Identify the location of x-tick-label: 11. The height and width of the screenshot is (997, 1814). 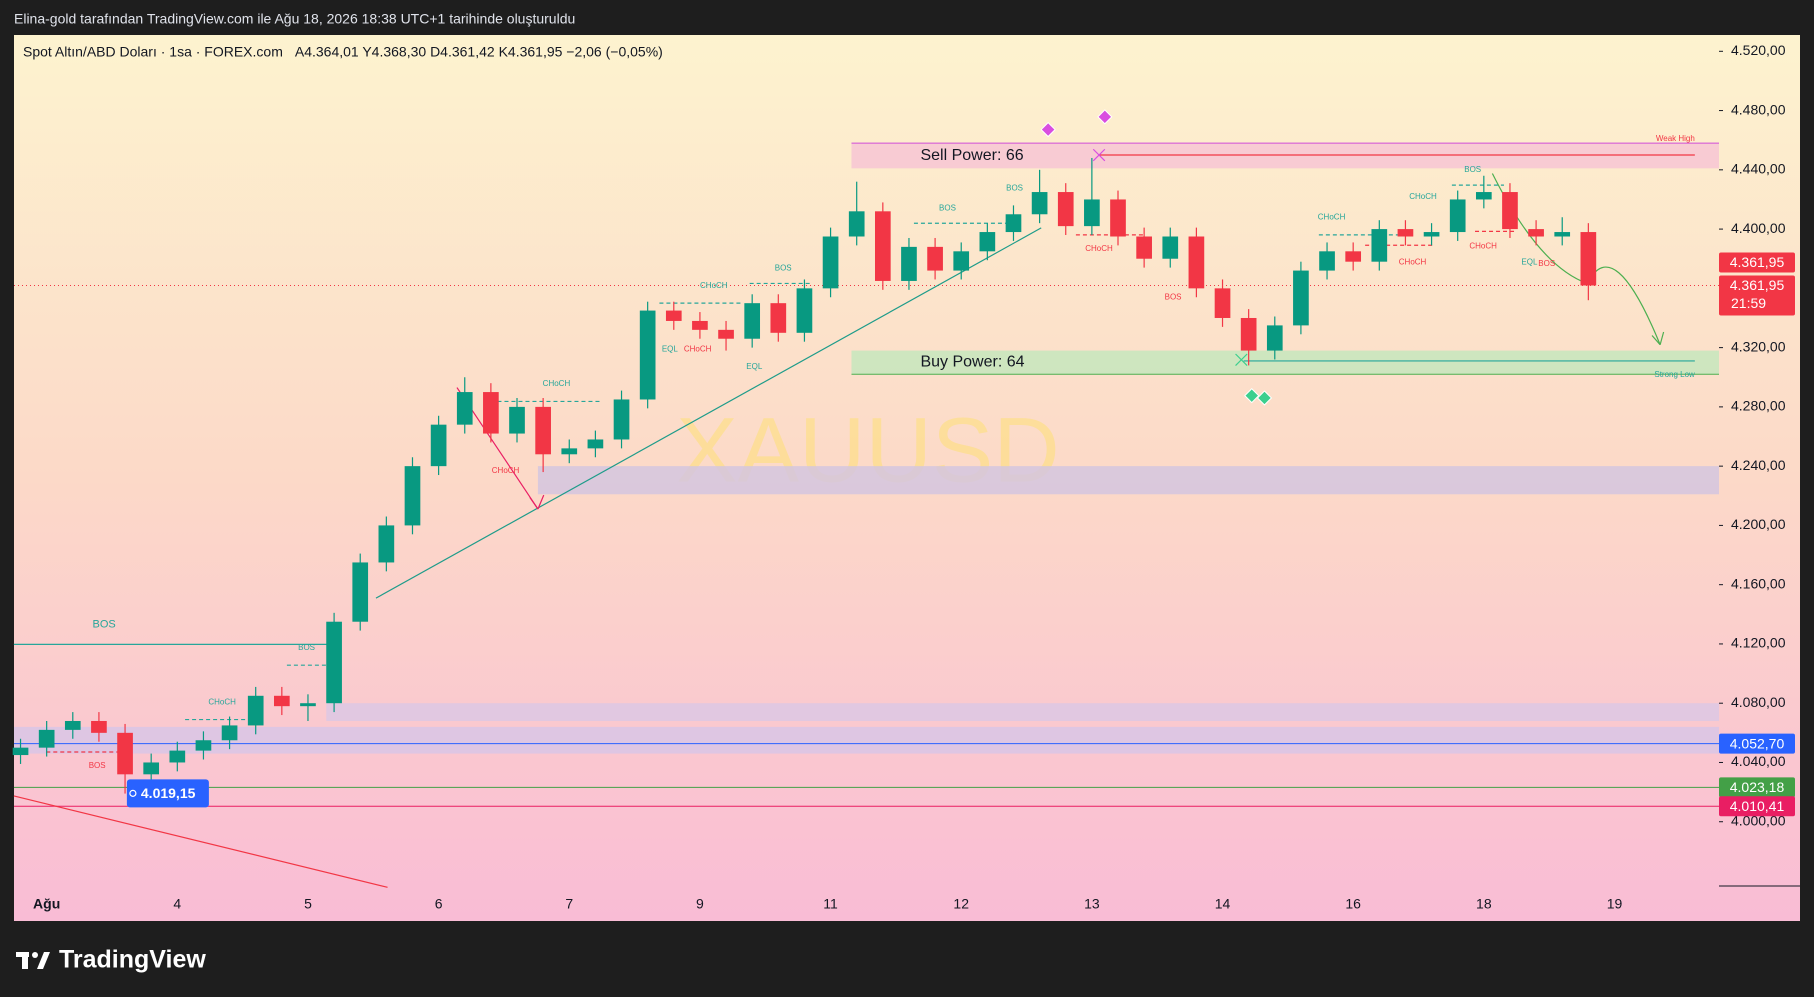
(830, 904).